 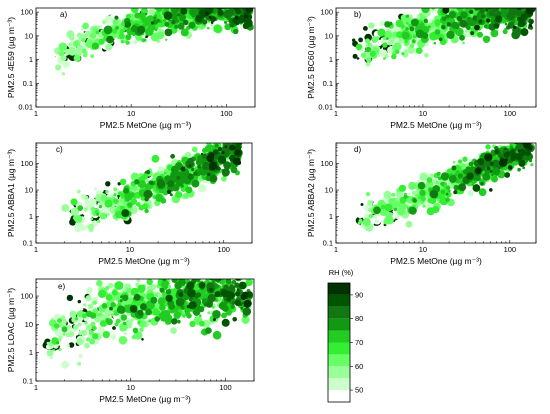 What do you see at coordinates (328, 243) in the screenshot?
I see `y-tick-label: 0.1` at bounding box center [328, 243].